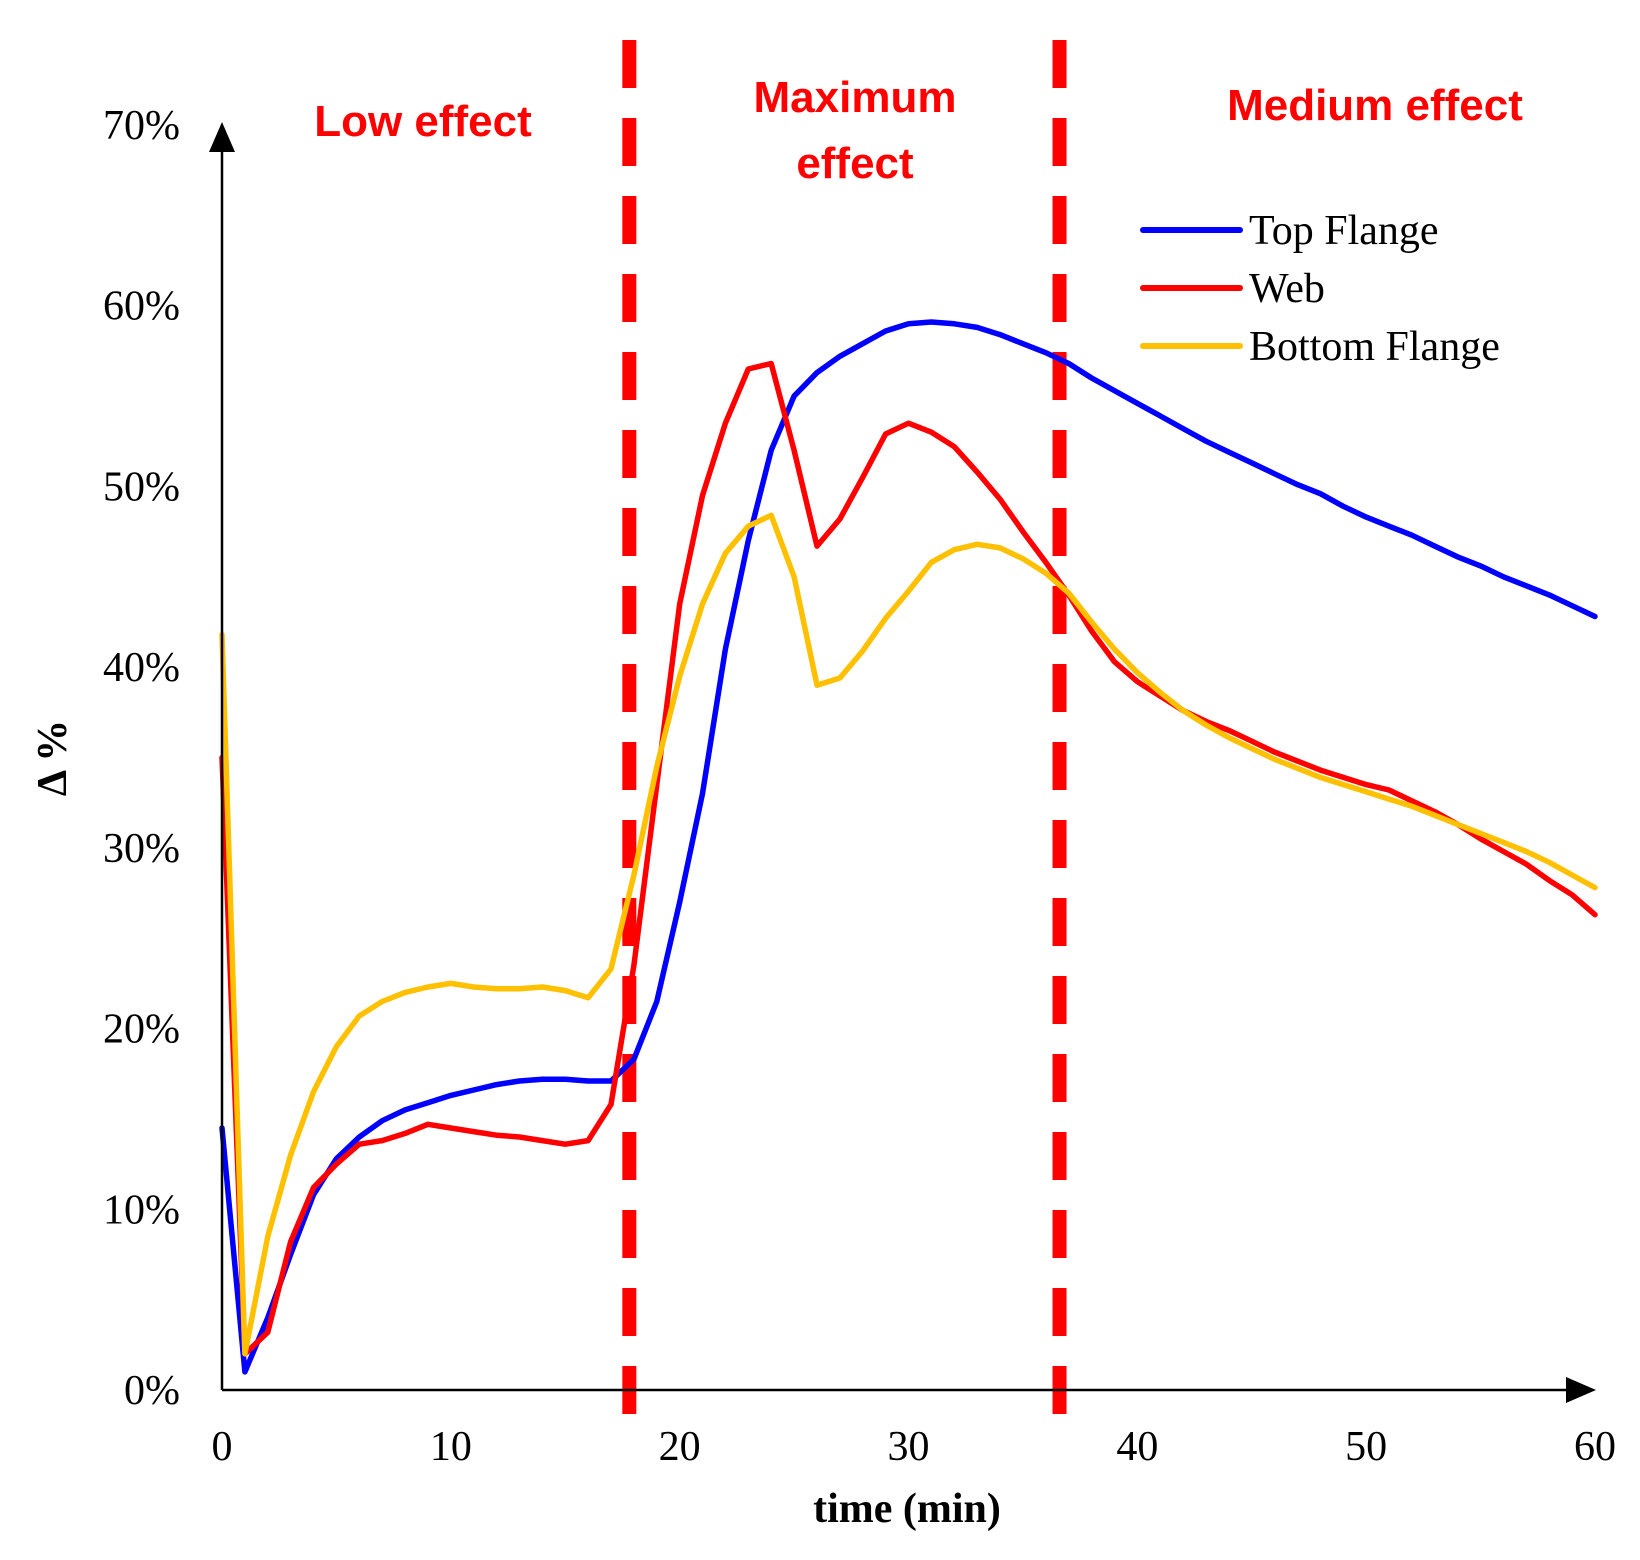 Image resolution: width=1640 pixels, height=1560 pixels. Describe the element at coordinates (855, 97) in the screenshot. I see `zone-label-2: Maximum` at that location.